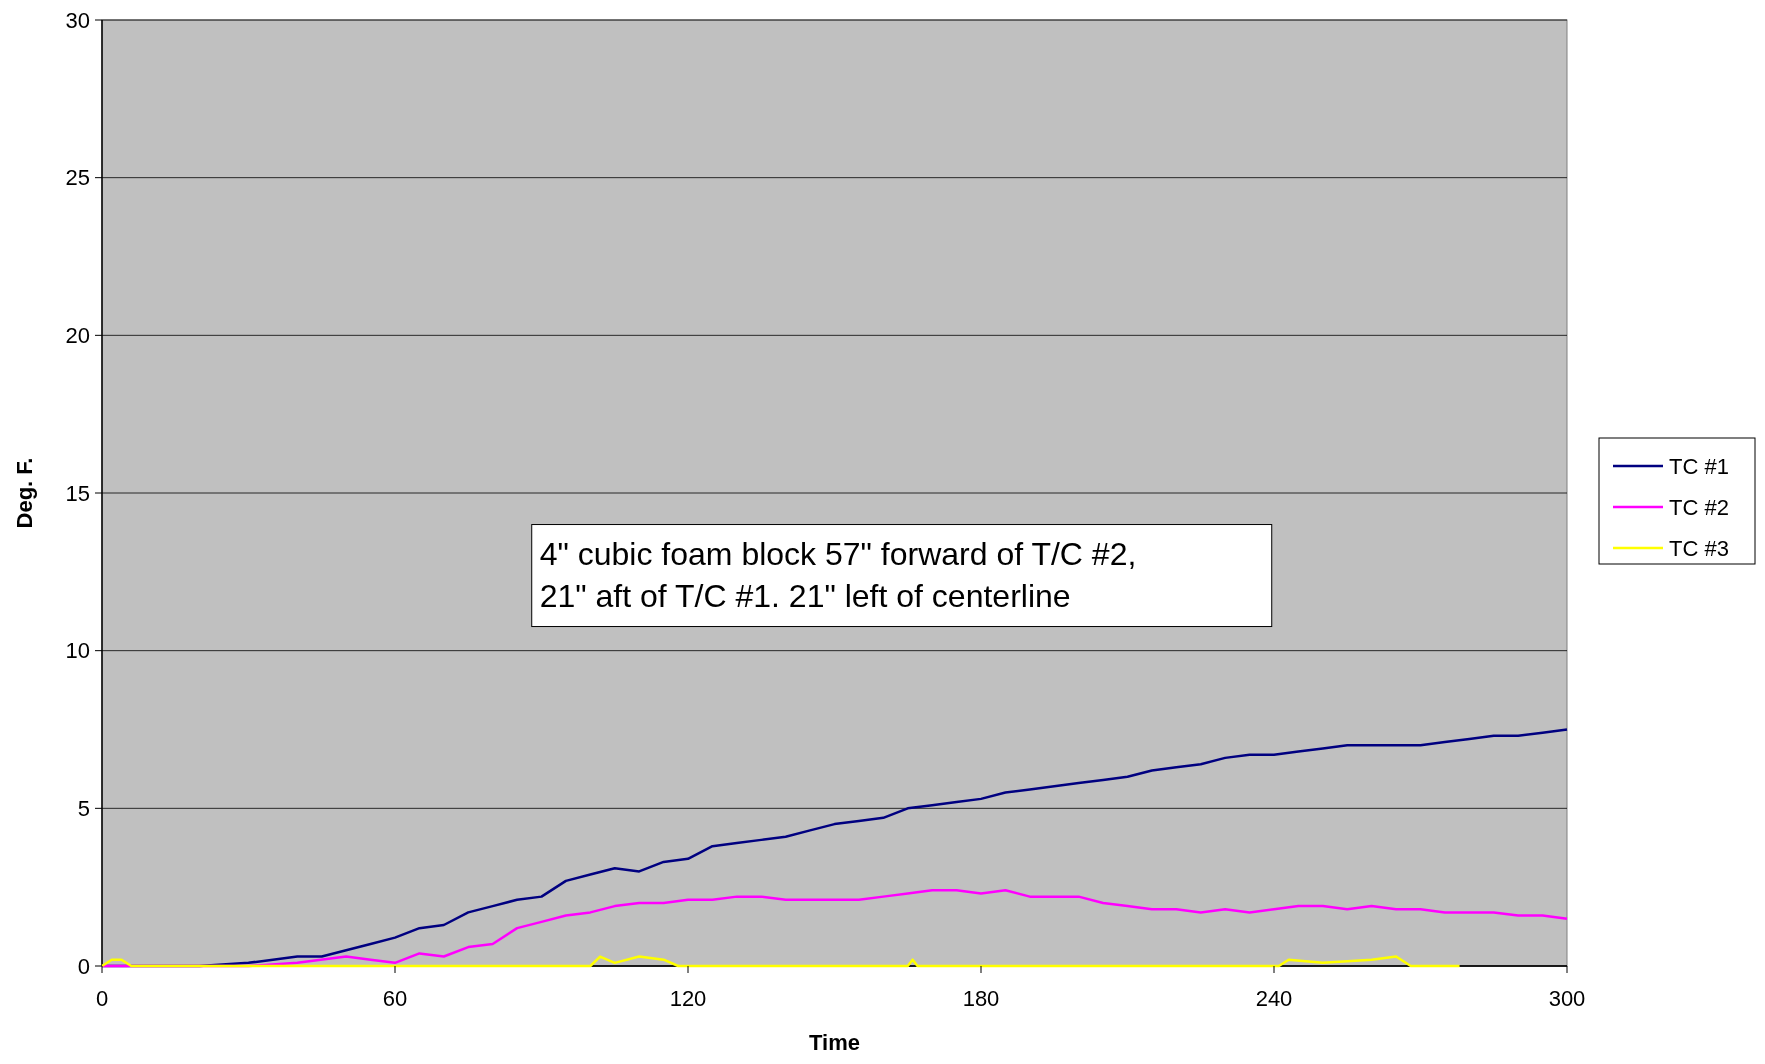  I want to click on y-tick-label: 25, so click(77, 178).